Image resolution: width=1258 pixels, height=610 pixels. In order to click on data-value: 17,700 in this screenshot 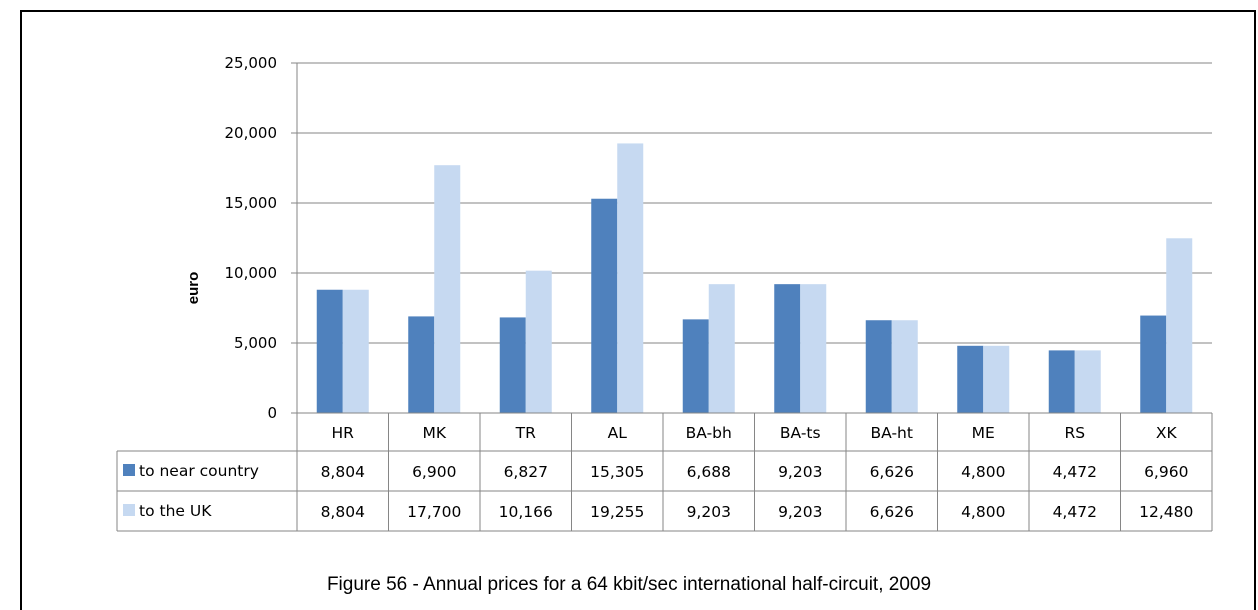, I will do `click(434, 512)`.